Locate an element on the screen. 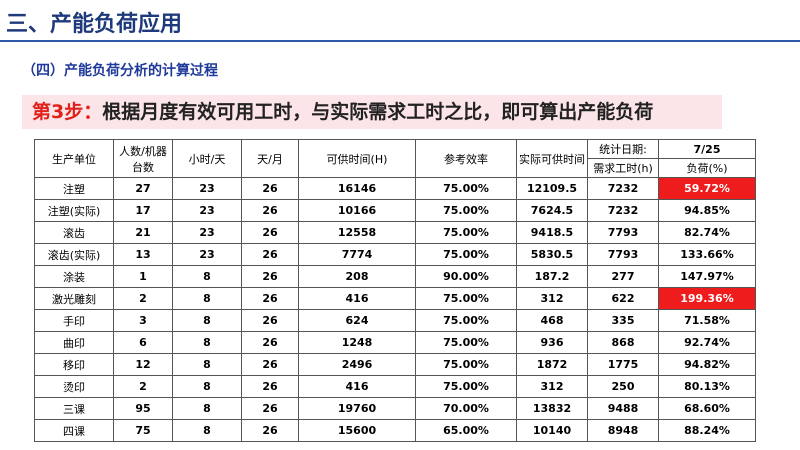 This screenshot has width=800, height=450. table-row: 注塑 27 23 26 16146 75.00% 12109.5 7232 59.72% is located at coordinates (395, 188).